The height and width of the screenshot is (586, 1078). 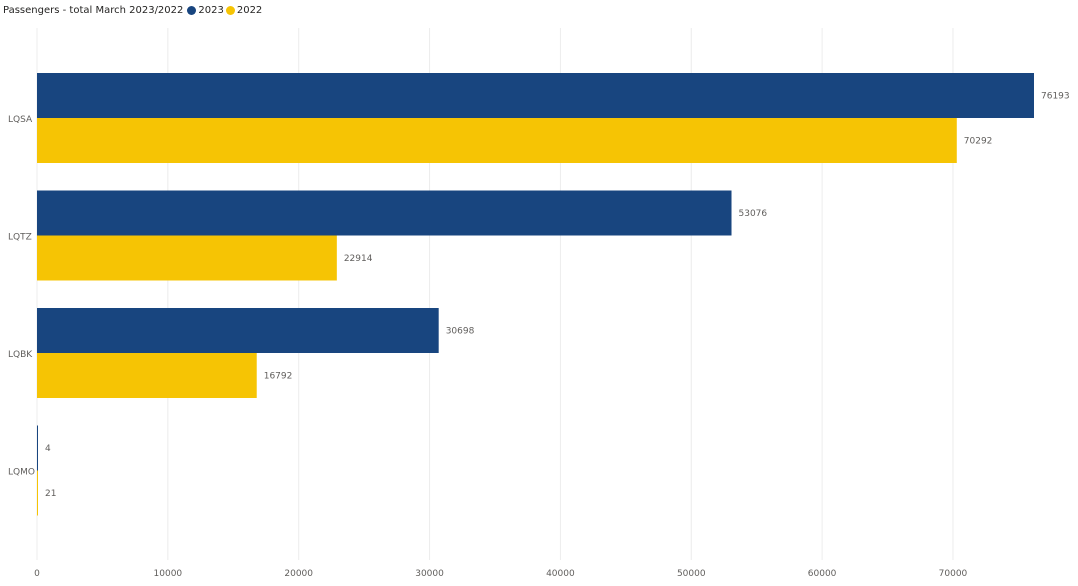 I want to click on legend-item-2023: 2023, so click(x=205, y=10).